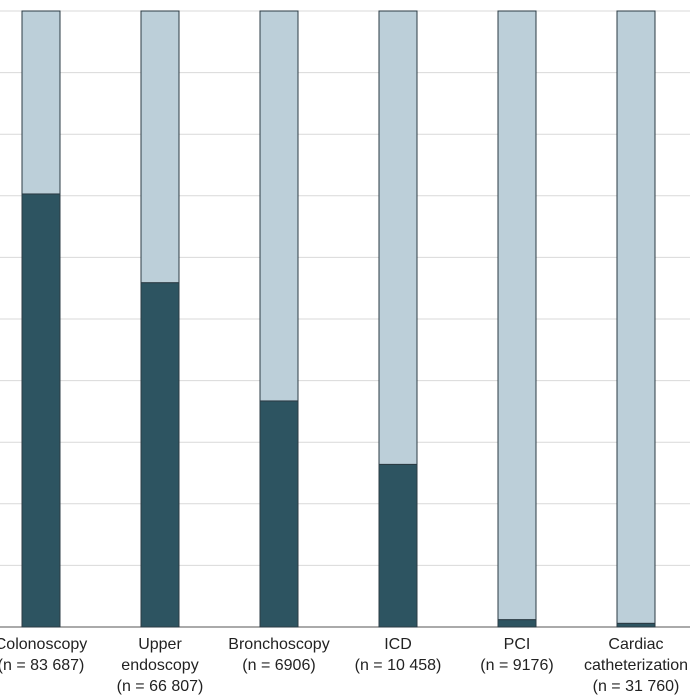 The image size is (700, 700). I want to click on category-n-label: (n = 66 807), so click(160, 686).